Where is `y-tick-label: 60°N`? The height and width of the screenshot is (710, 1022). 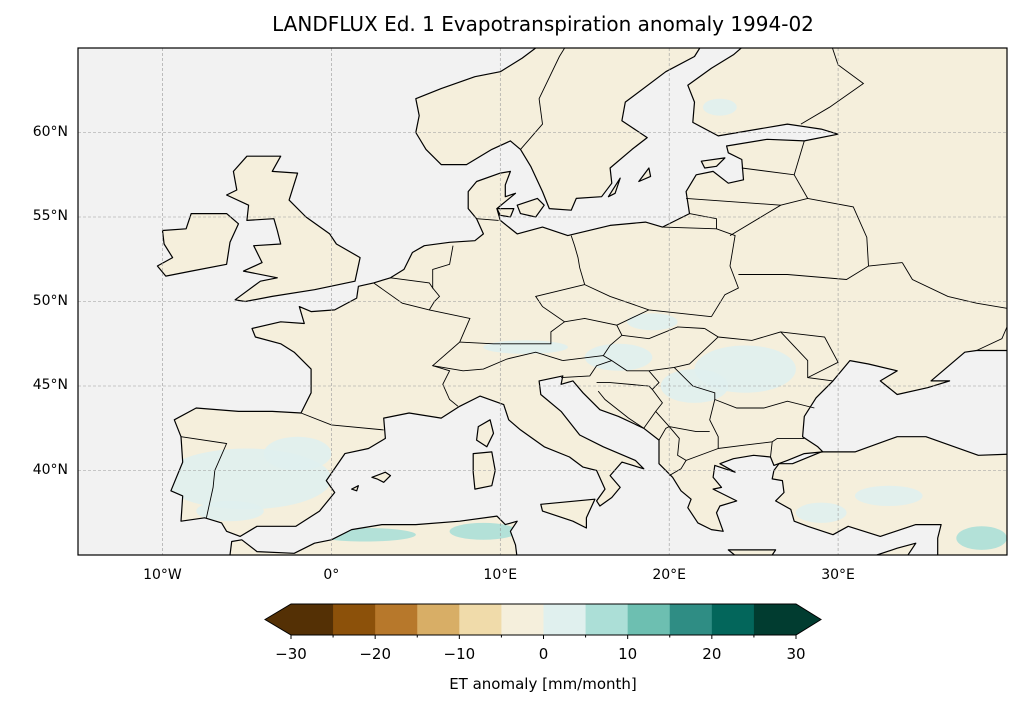
y-tick-label: 60°N is located at coordinates (50, 131).